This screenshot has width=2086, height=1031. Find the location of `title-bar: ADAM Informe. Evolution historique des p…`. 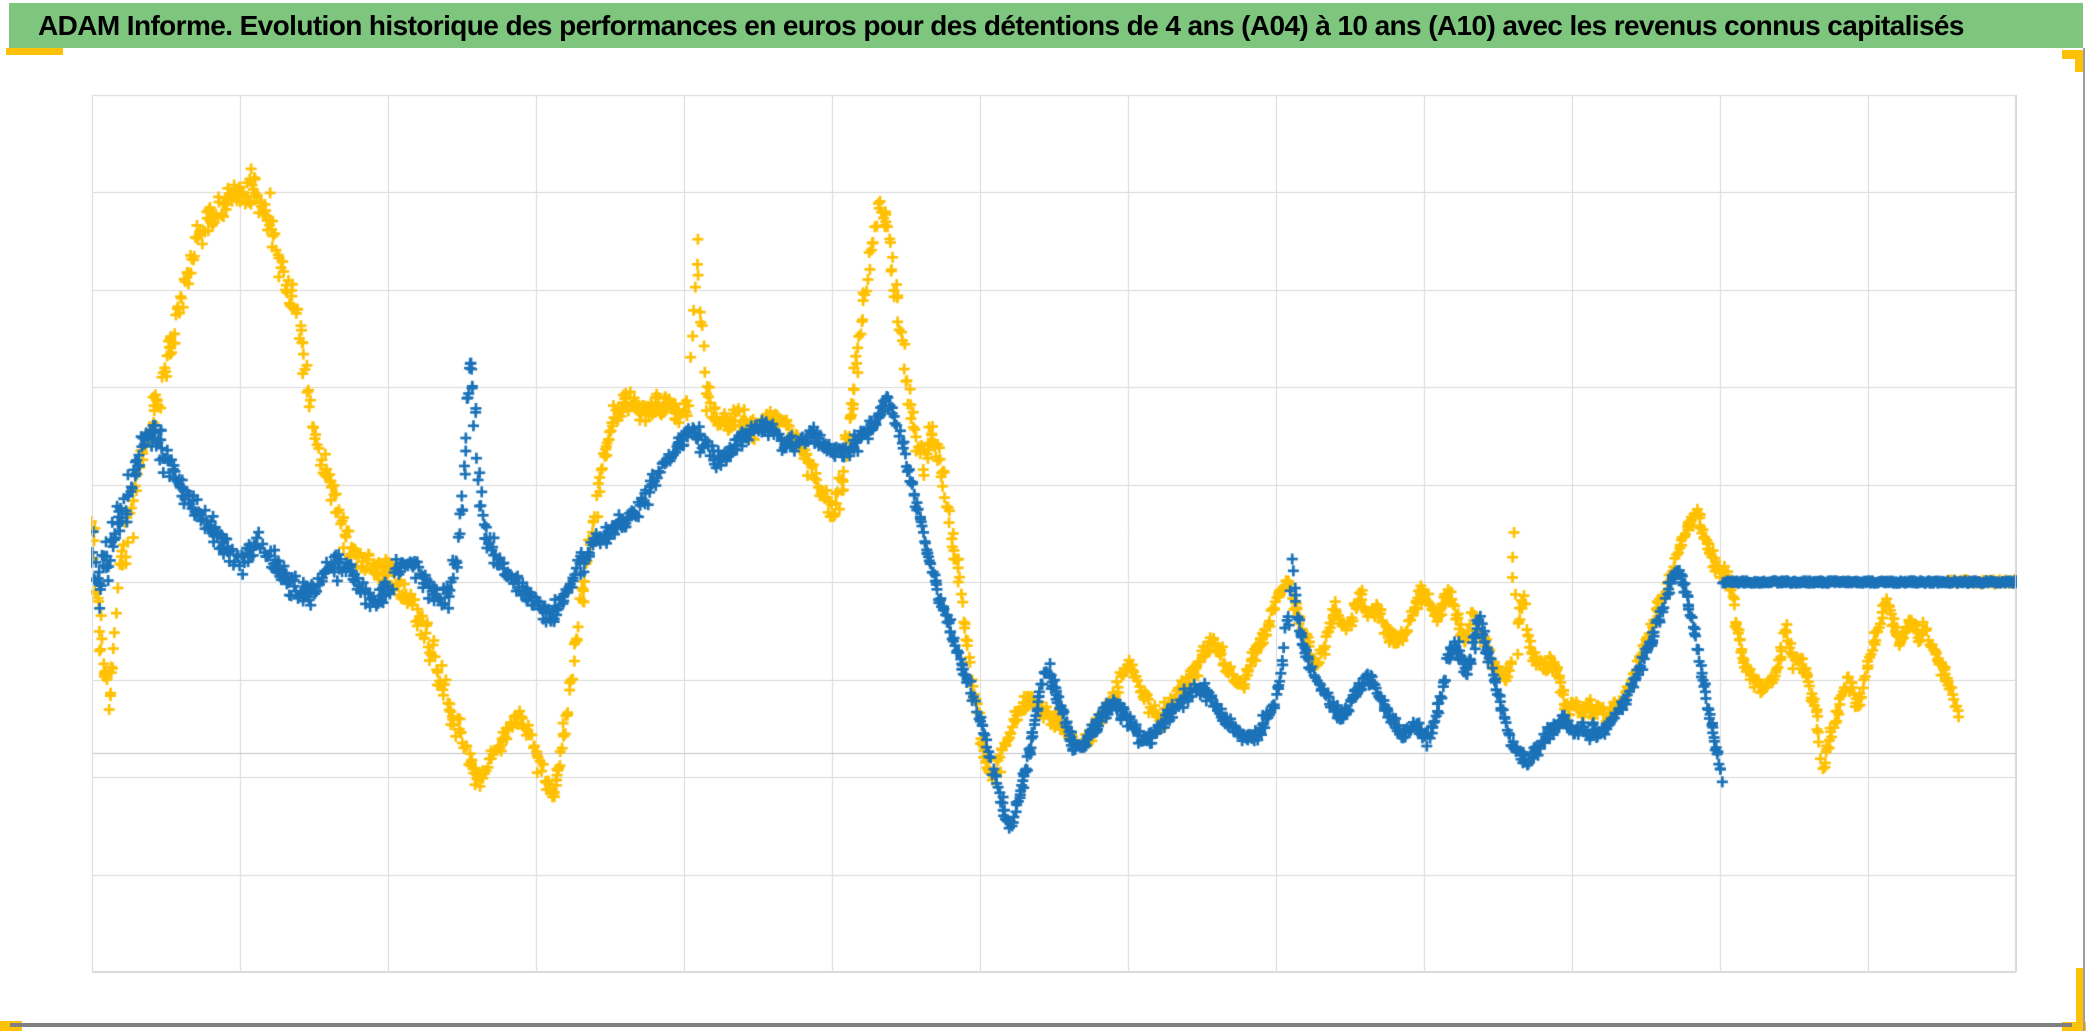

title-bar: ADAM Informe. Evolution historique des p… is located at coordinates (1046, 25).